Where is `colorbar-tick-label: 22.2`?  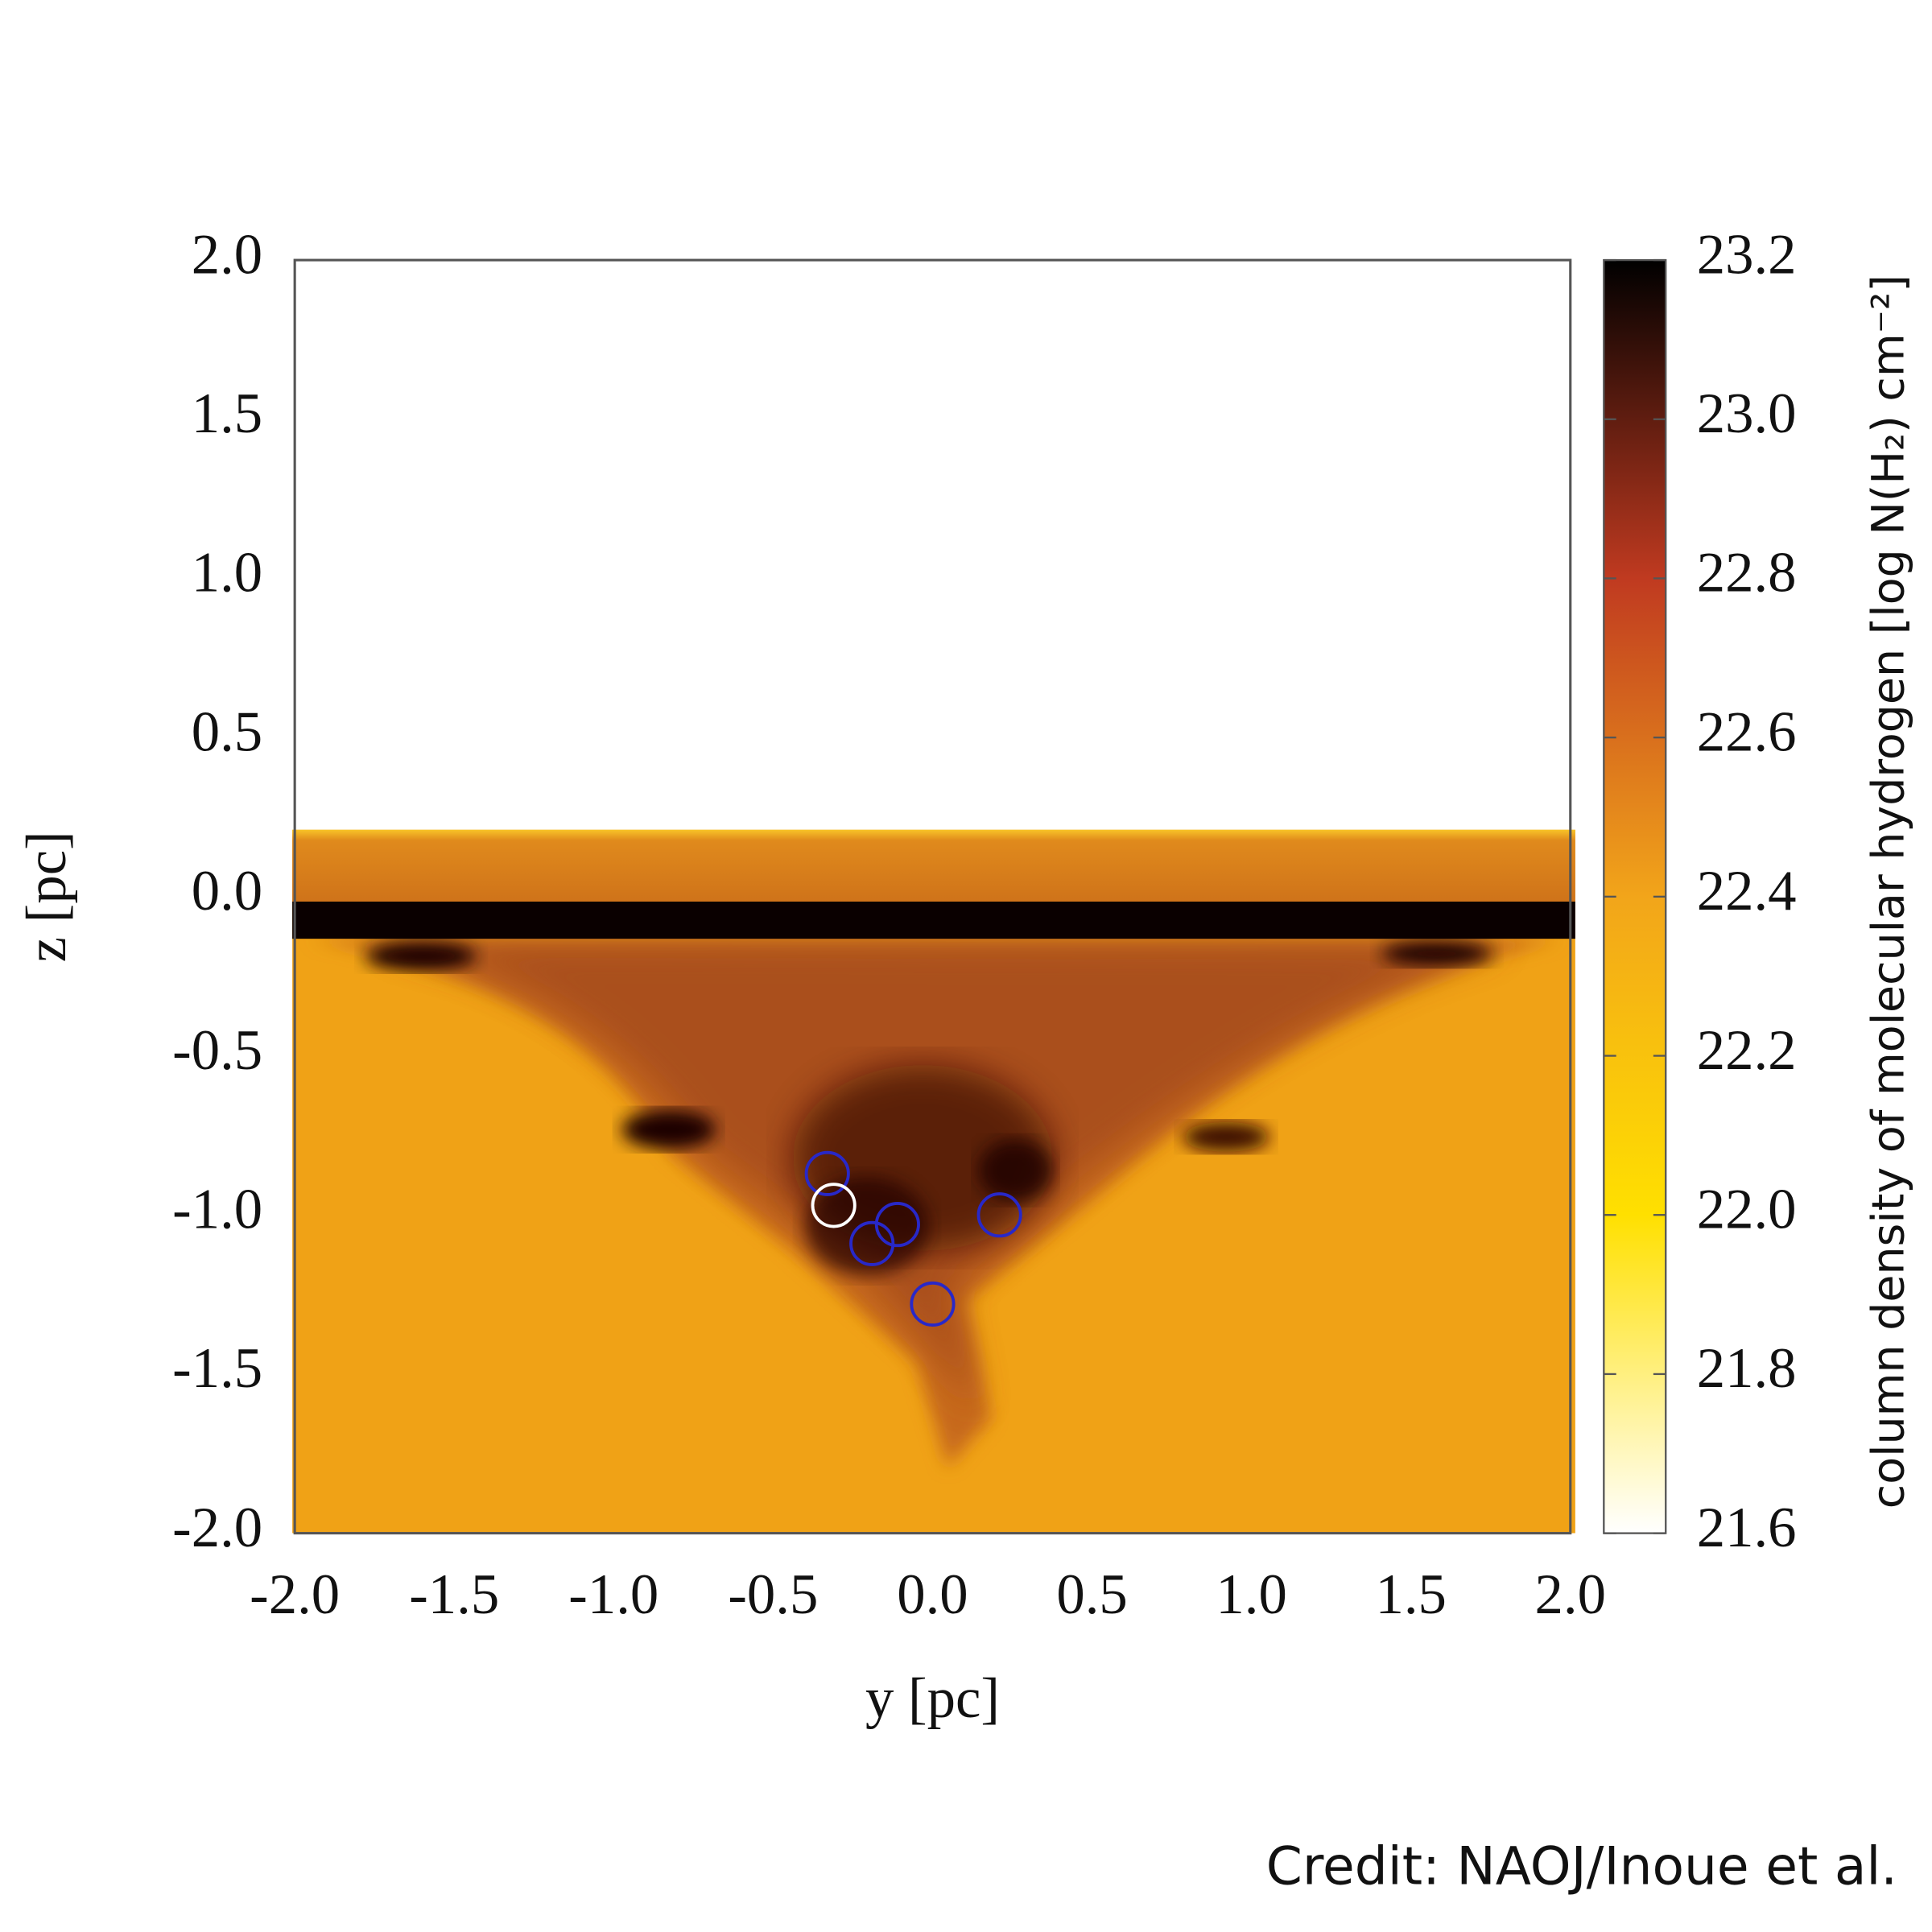 colorbar-tick-label: 22.2 is located at coordinates (1747, 1050).